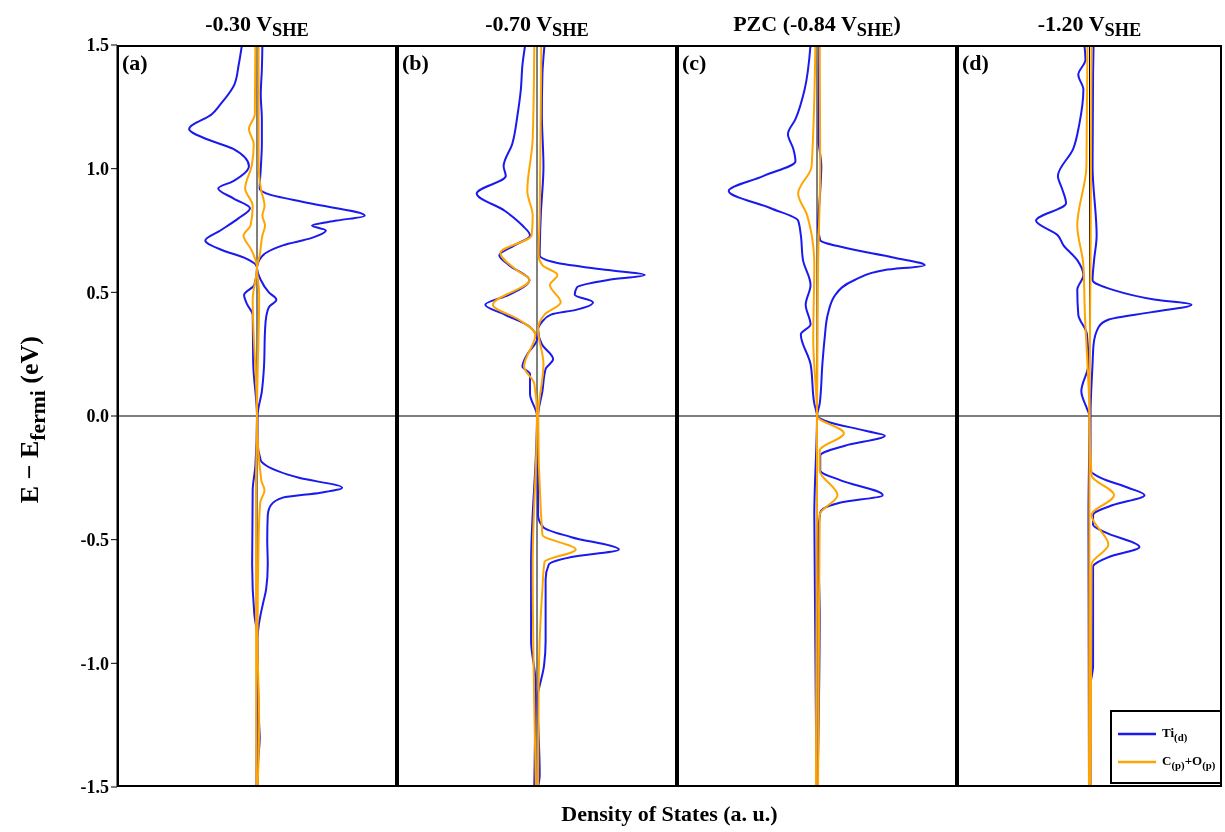 The height and width of the screenshot is (832, 1225). Describe the element at coordinates (97, 416) in the screenshot. I see `y-tick-label: 0.0` at that location.